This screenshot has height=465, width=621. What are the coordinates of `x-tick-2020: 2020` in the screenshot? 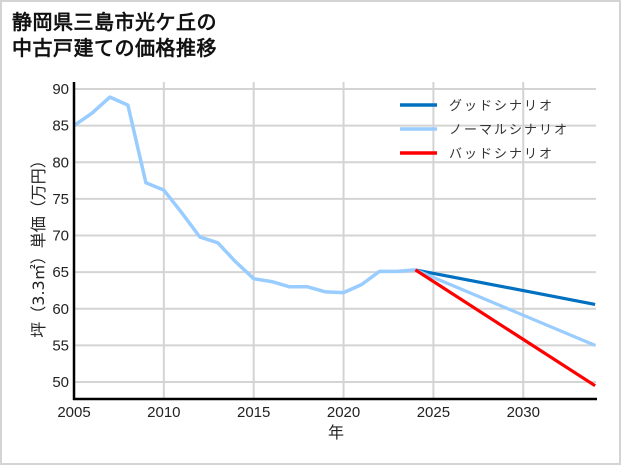 It's located at (343, 412).